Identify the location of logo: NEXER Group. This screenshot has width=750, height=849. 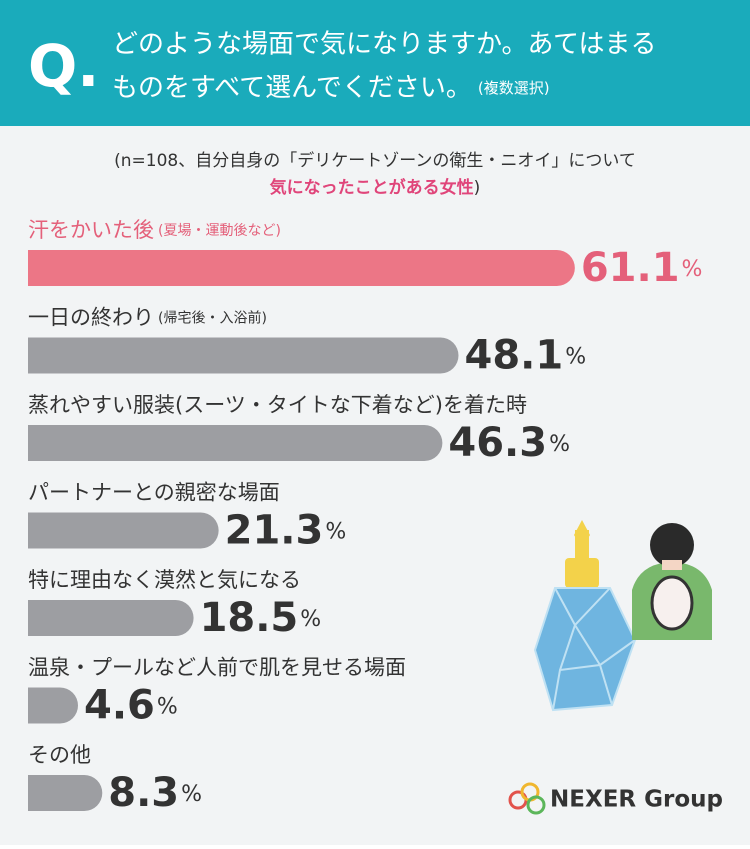
(615, 798).